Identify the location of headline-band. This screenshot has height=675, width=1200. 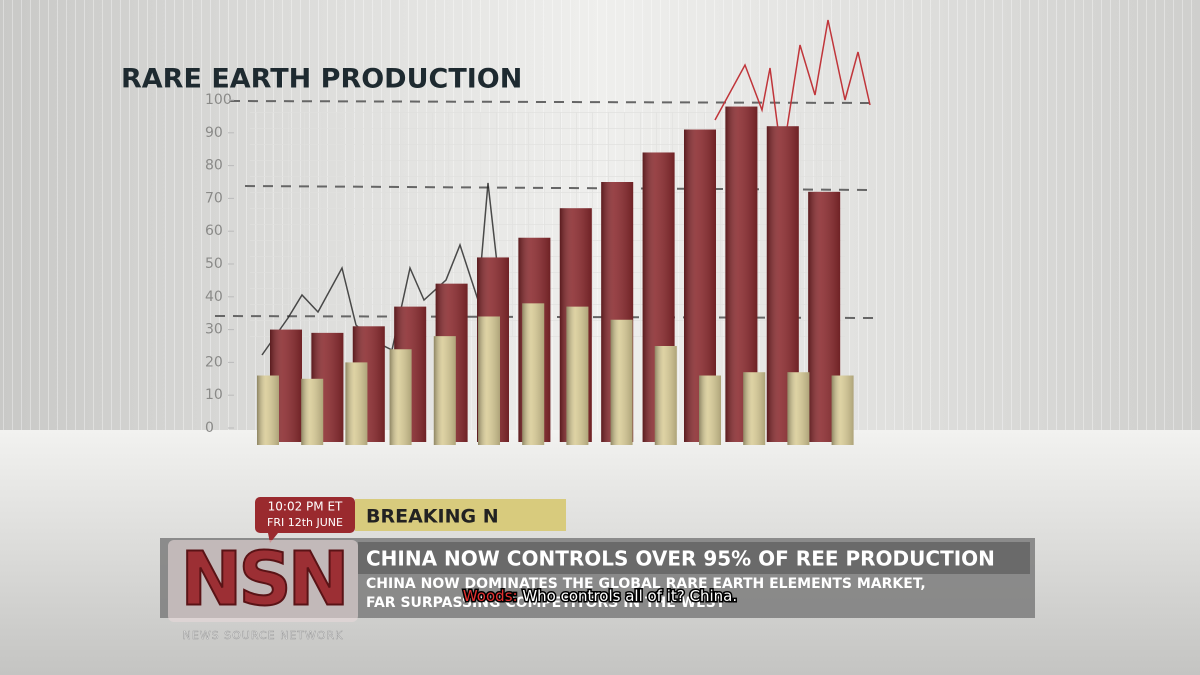
(694, 558).